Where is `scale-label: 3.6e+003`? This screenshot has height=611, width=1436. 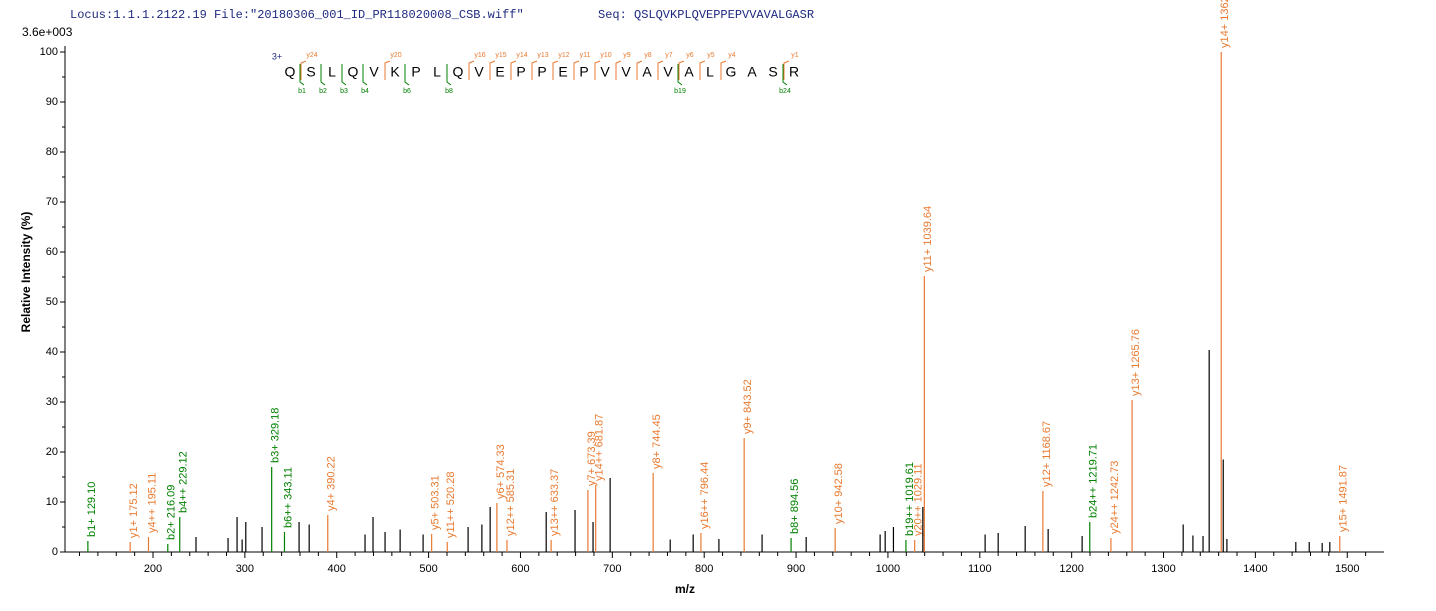
scale-label: 3.6e+003 is located at coordinates (47, 32).